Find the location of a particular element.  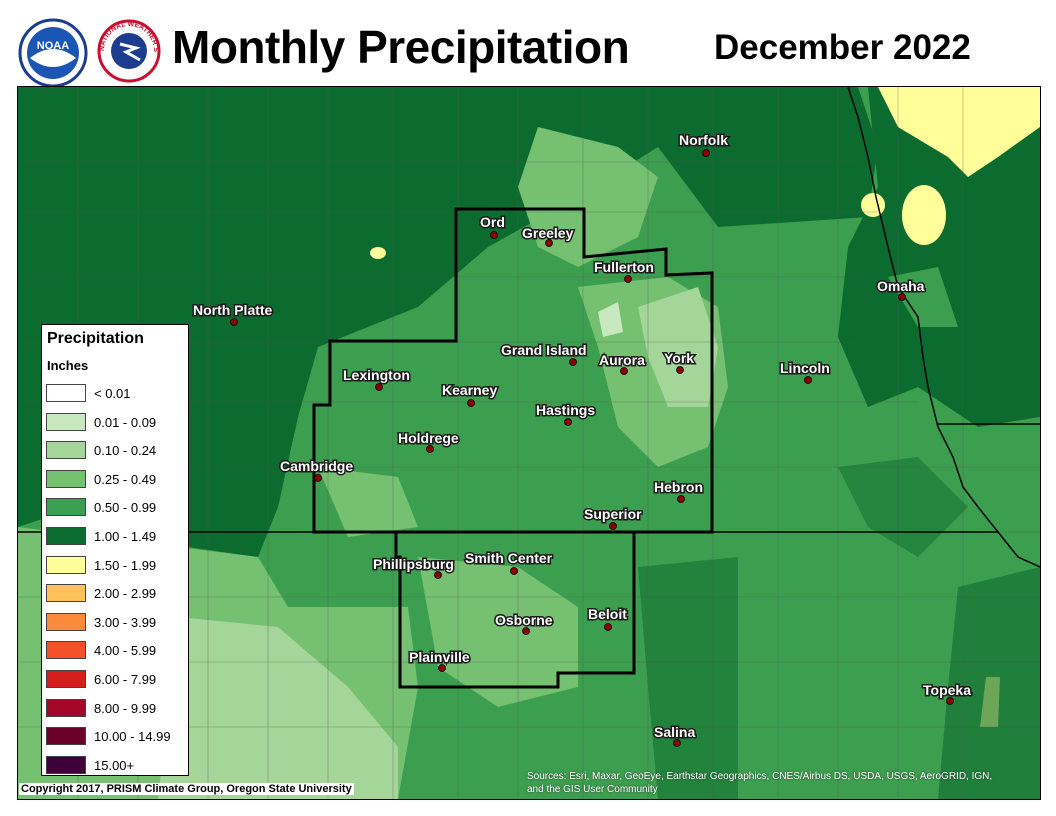

legend-row: 8.00 - 9.99 is located at coordinates (116, 708).